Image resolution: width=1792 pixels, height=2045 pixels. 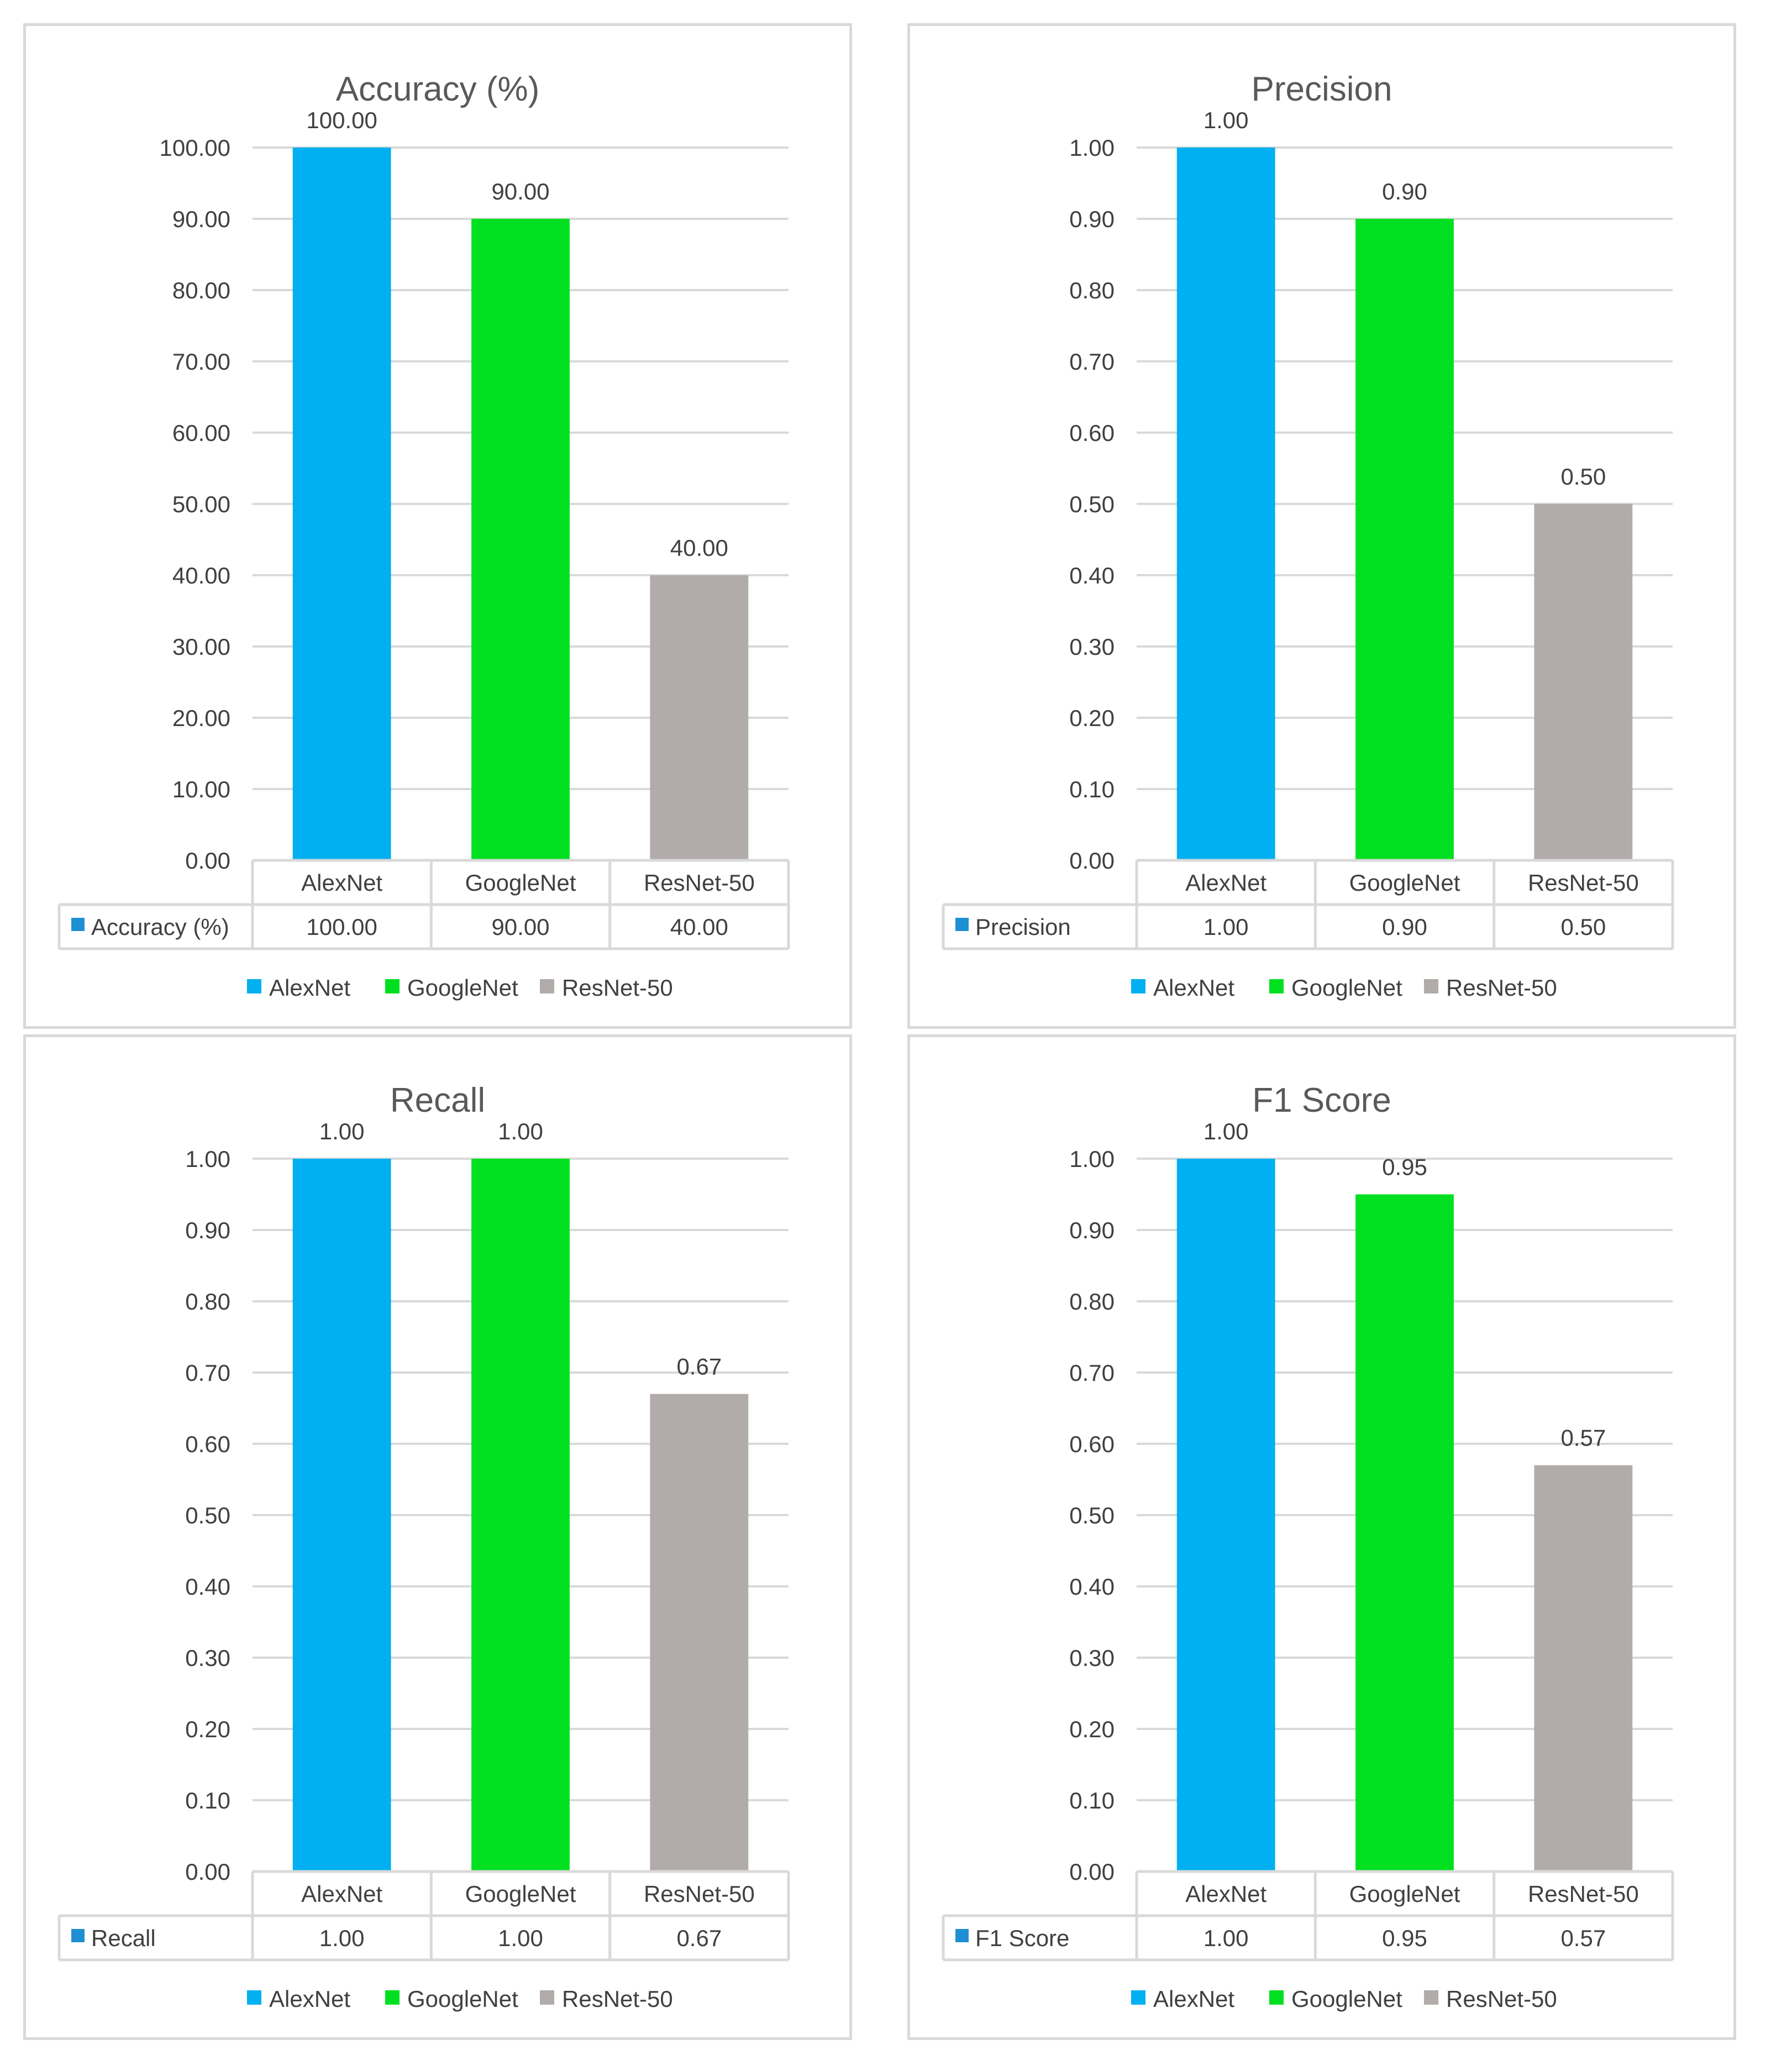 I want to click on table-value: 40.00, so click(x=699, y=927).